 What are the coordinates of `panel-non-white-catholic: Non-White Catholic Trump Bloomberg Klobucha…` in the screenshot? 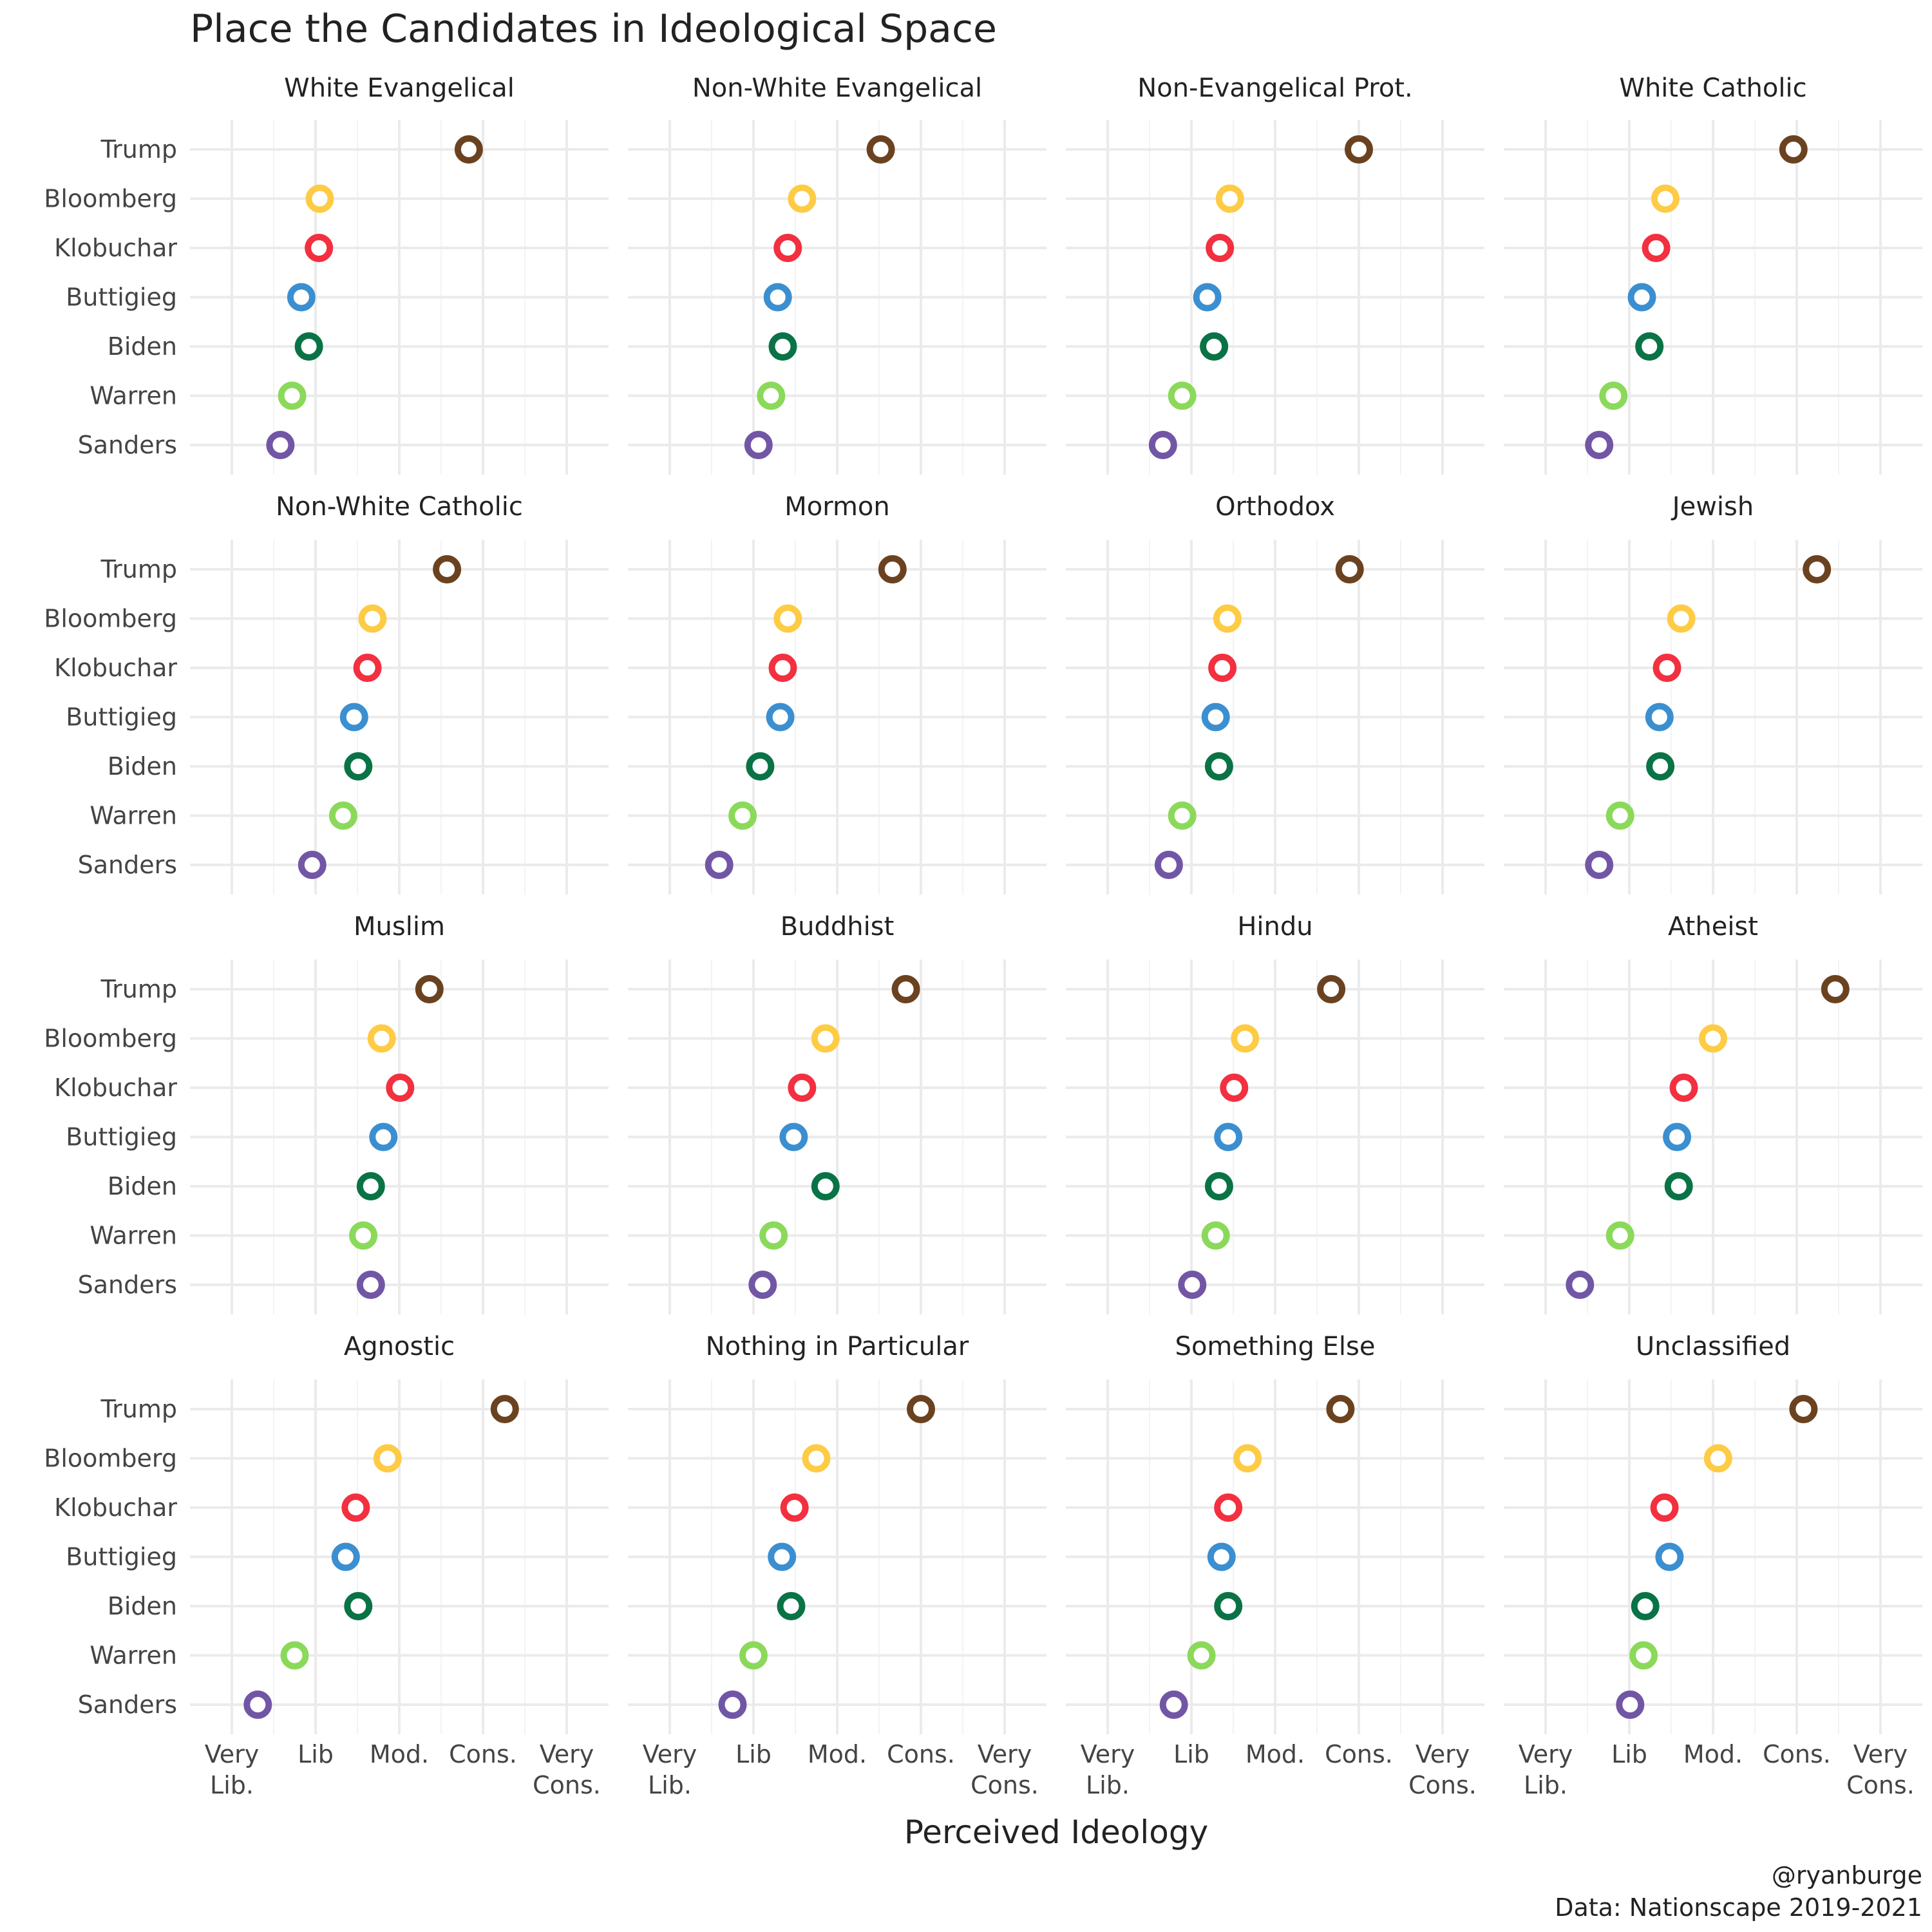 It's located at (326, 693).